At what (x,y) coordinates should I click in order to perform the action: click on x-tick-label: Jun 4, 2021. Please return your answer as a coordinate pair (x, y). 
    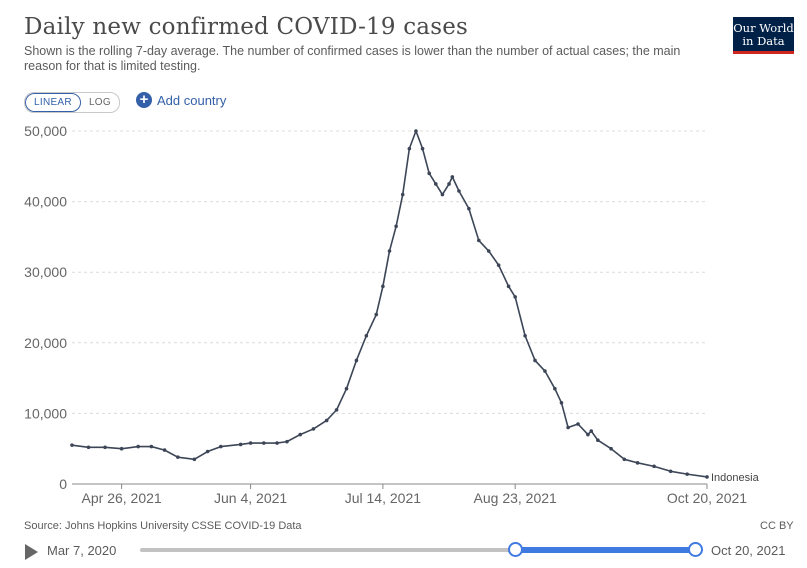
    Looking at the image, I should click on (250, 498).